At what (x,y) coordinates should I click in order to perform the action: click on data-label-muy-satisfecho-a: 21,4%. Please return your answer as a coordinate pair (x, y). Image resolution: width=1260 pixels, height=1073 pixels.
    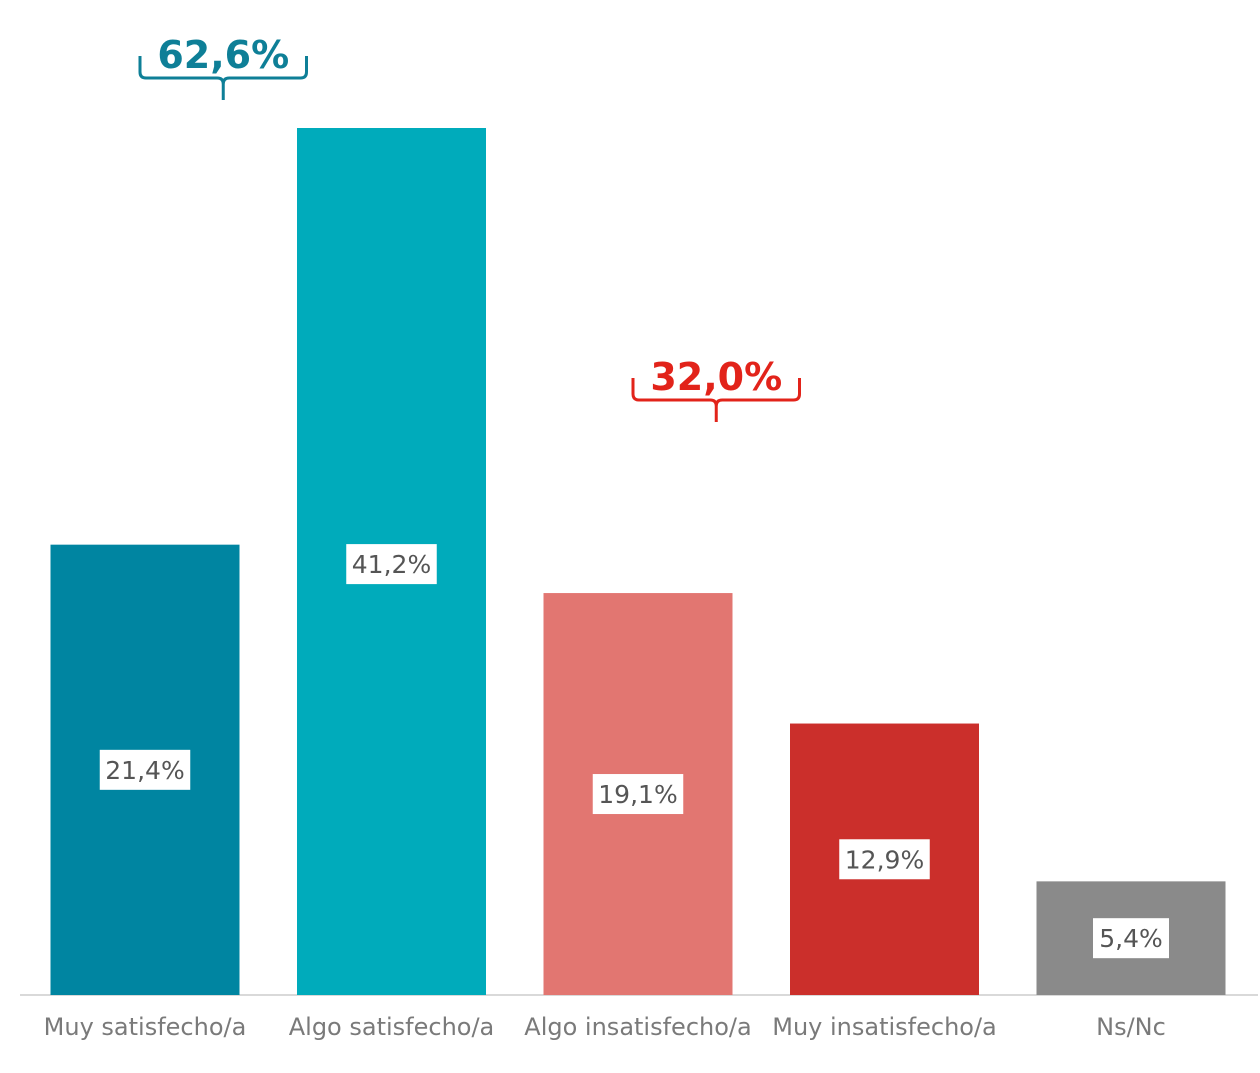
    Looking at the image, I should click on (144, 770).